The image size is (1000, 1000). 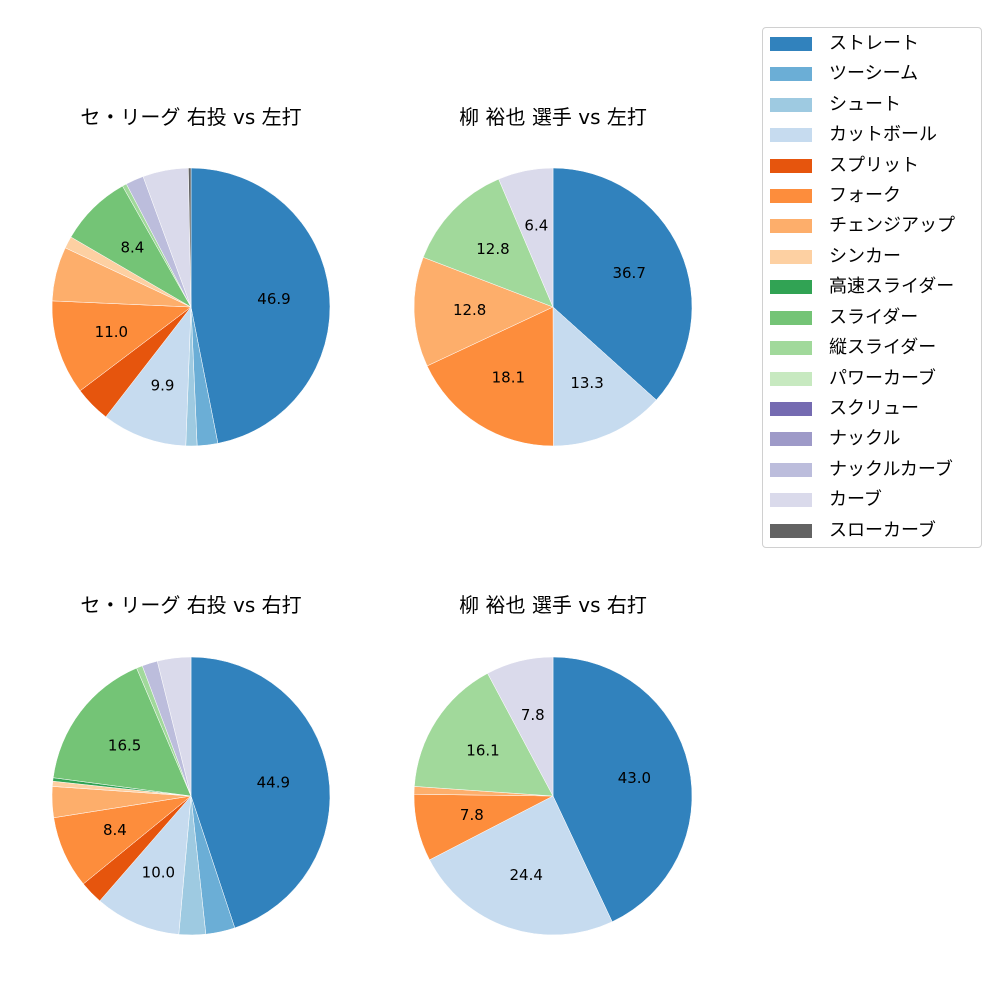 I want to click on legend-item-power-curve: パワーカーブ, so click(x=853, y=379).